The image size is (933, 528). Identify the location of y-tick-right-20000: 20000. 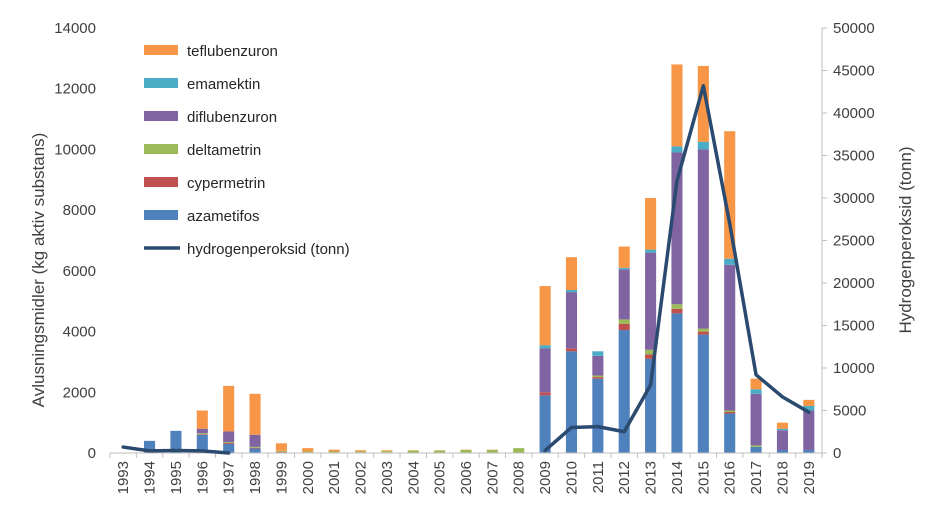
(854, 283).